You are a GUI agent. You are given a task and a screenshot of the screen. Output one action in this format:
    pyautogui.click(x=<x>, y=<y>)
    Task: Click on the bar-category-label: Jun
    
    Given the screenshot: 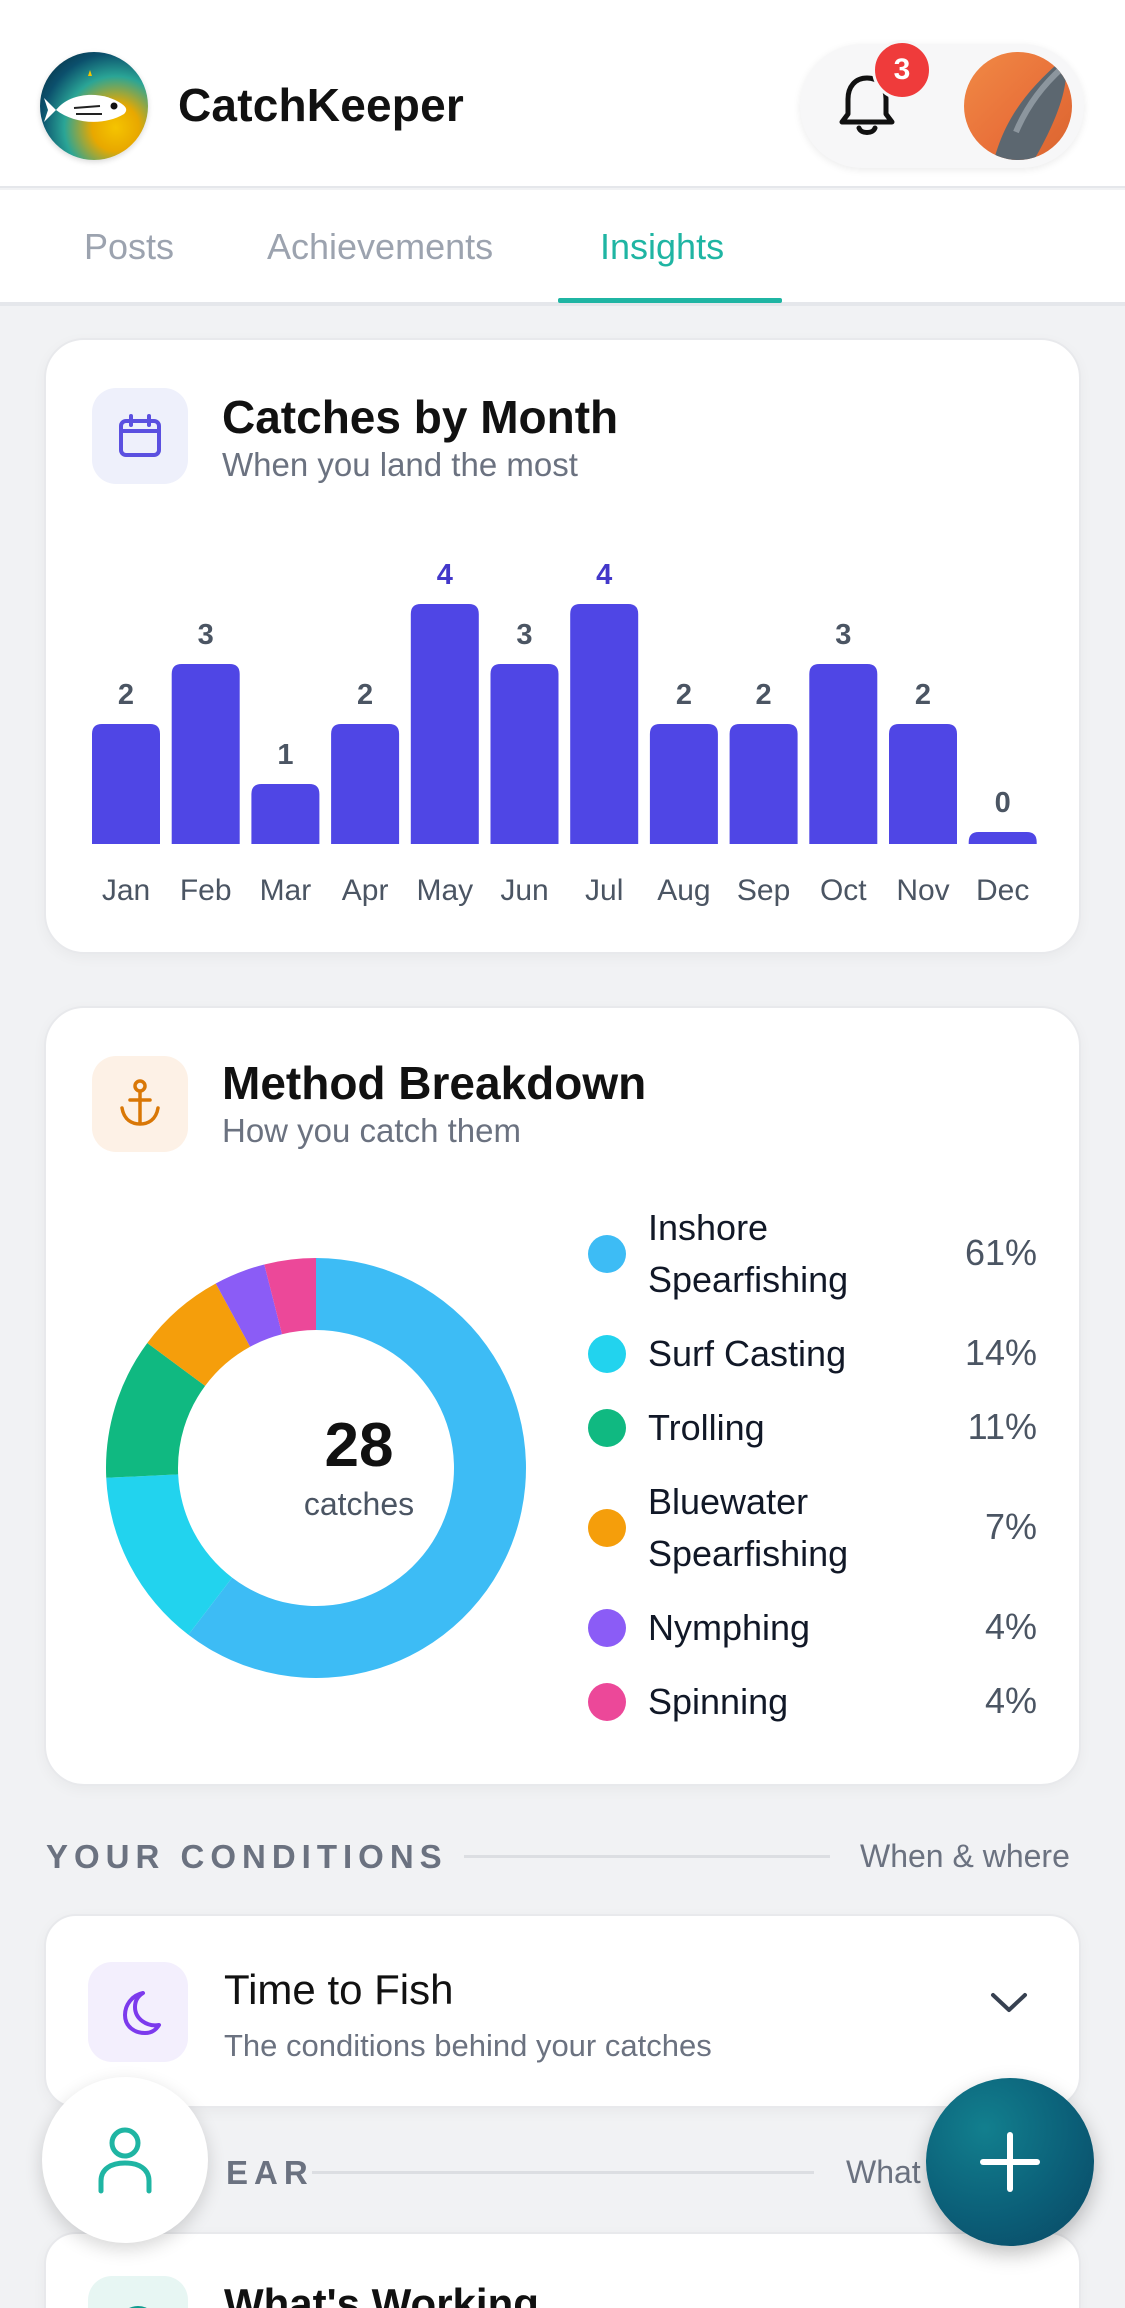 What is the action you would take?
    pyautogui.click(x=524, y=890)
    